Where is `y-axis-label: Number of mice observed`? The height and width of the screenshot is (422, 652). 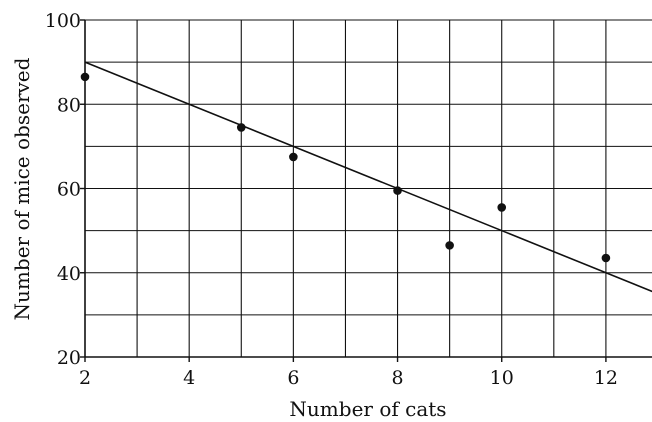
y-axis-label: Number of mice observed is located at coordinates (22, 188).